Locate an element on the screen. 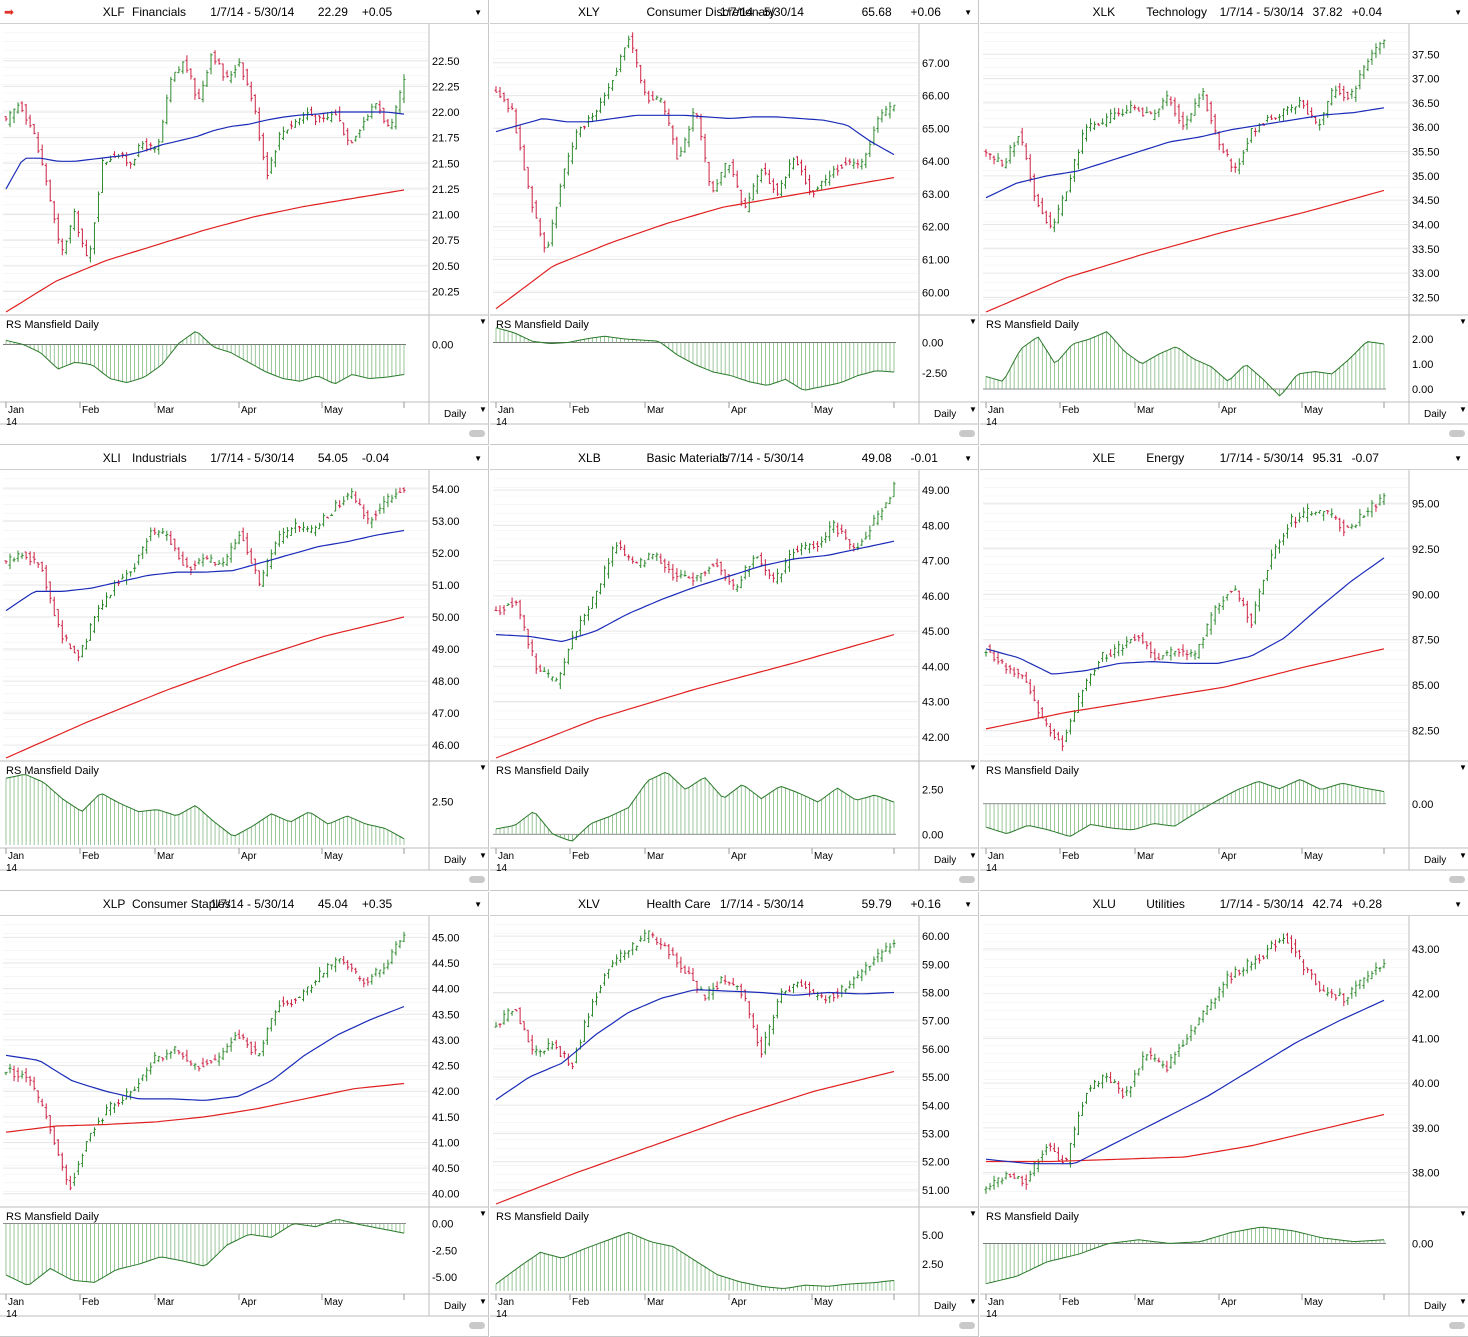  price-change: -0.01 is located at coordinates (924, 458).